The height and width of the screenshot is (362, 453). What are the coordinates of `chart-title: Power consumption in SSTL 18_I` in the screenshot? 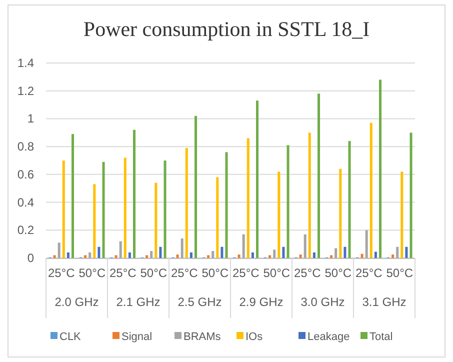 It's located at (226, 29).